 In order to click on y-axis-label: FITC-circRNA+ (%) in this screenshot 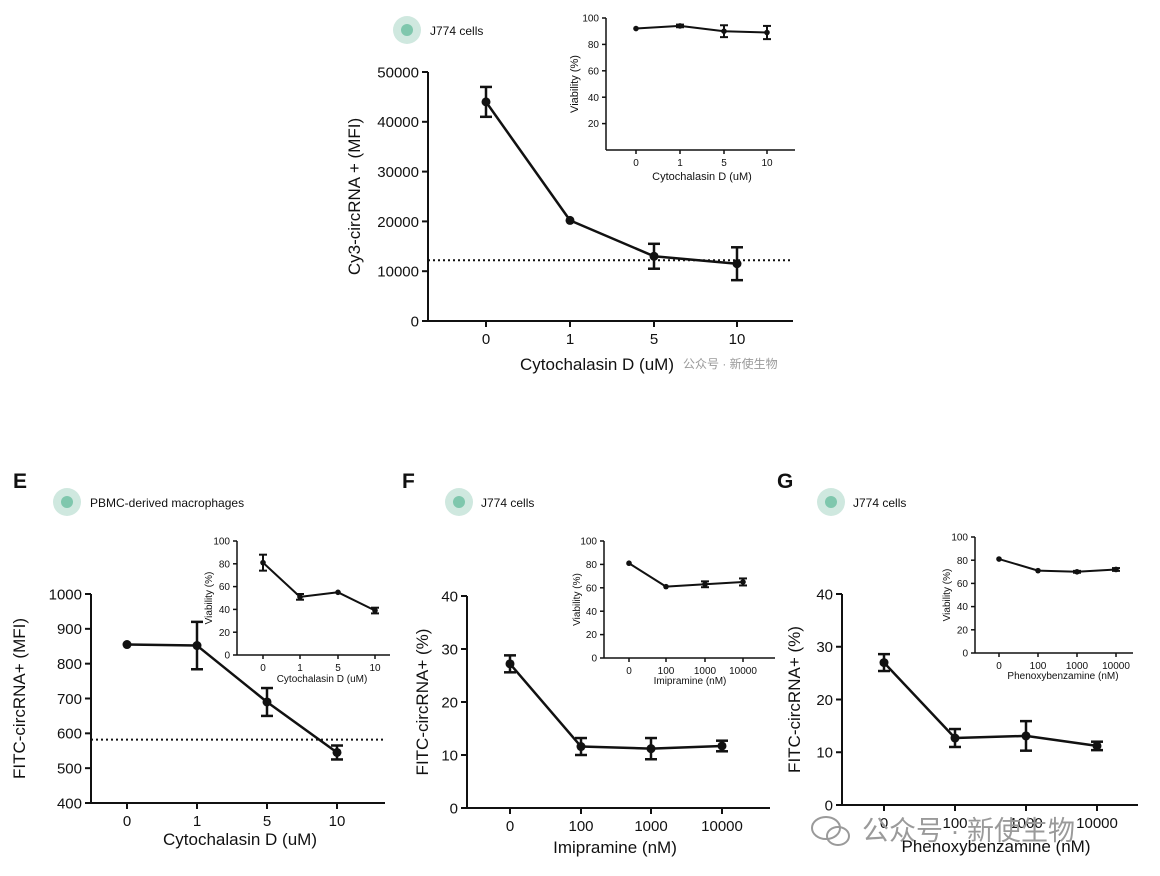, I will do `click(794, 699)`.